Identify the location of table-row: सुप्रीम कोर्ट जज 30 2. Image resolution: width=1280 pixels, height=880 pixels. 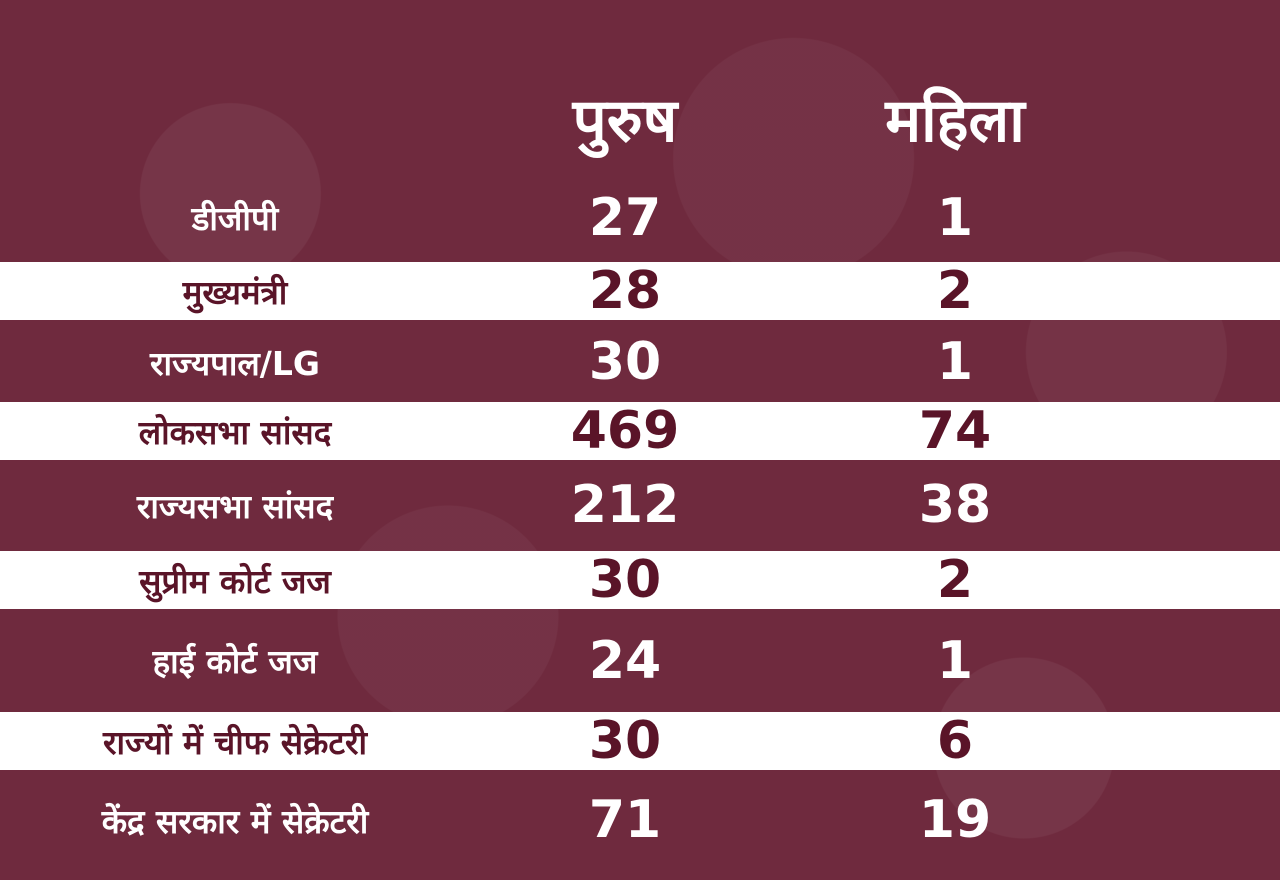
(640, 580).